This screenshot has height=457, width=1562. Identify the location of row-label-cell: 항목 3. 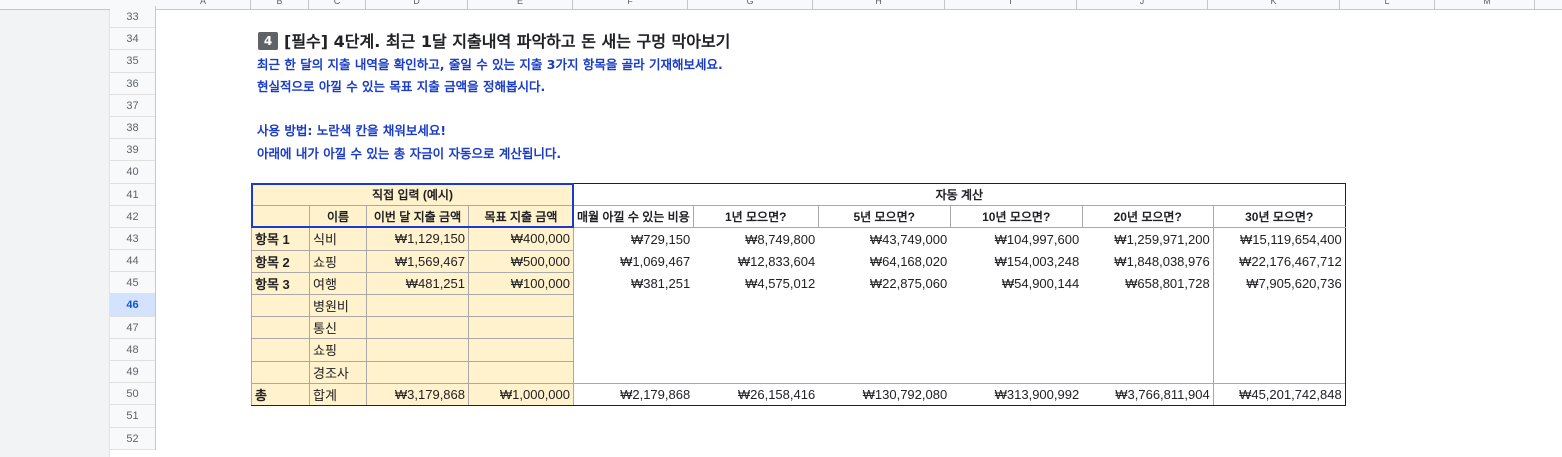
(280, 283).